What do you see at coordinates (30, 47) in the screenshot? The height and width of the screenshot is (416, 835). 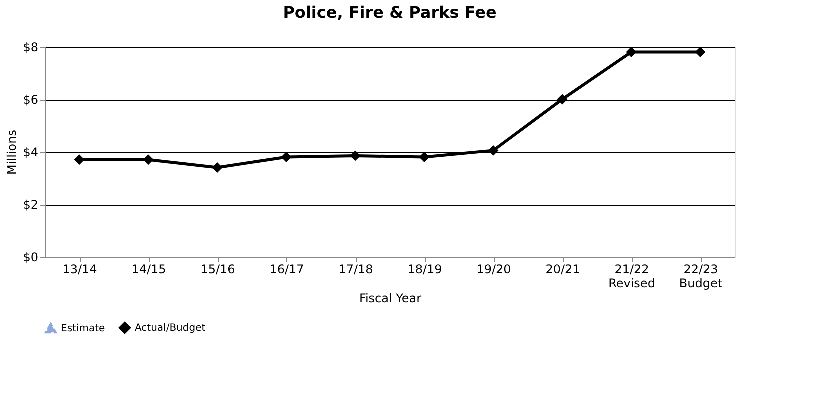 I see `y-tick-label: $8` at bounding box center [30, 47].